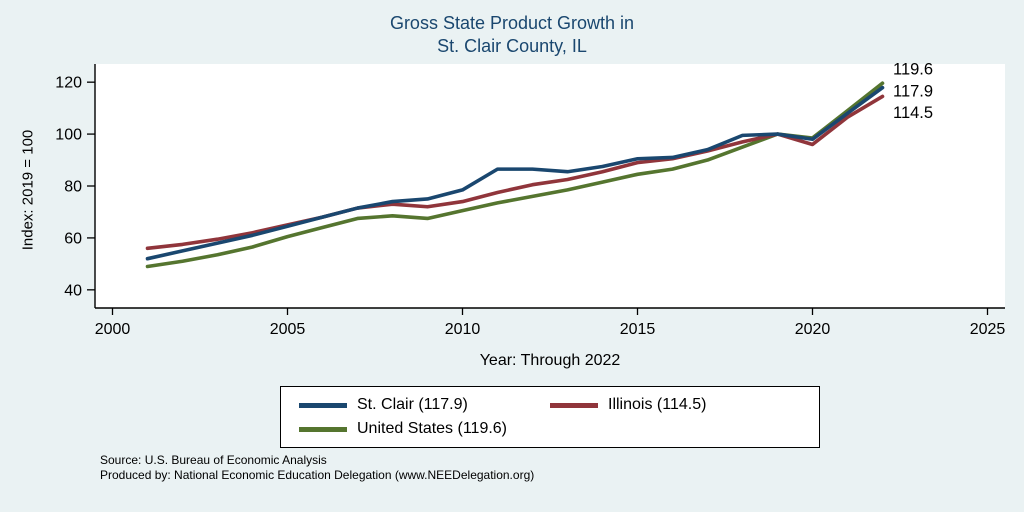 This screenshot has height=512, width=1024. Describe the element at coordinates (73, 187) in the screenshot. I see `y-tick-label: 80` at that location.